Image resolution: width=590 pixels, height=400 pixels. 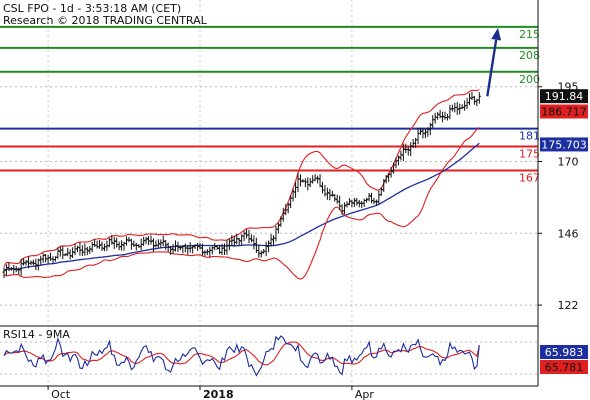 What do you see at coordinates (105, 20) in the screenshot?
I see `chart-copyright: Research © 2018 TRADING CENTRAL` at bounding box center [105, 20].